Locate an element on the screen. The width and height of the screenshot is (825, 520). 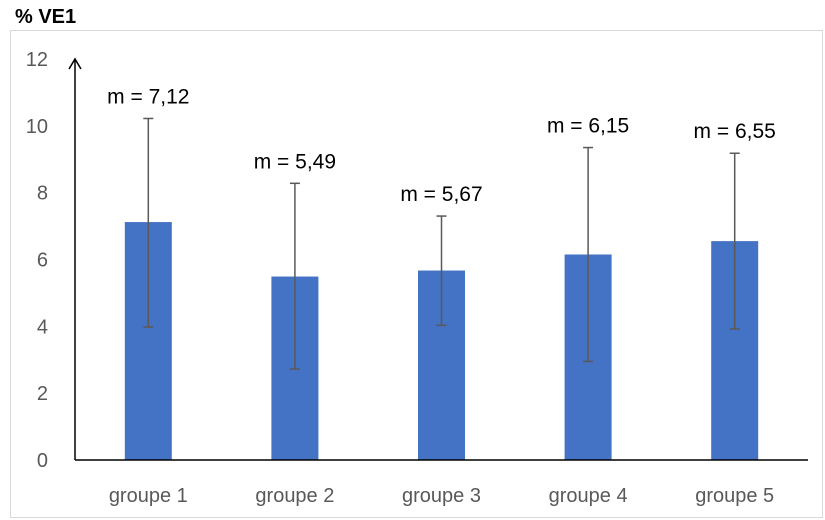
y-tick-label: 6 is located at coordinates (42, 261).